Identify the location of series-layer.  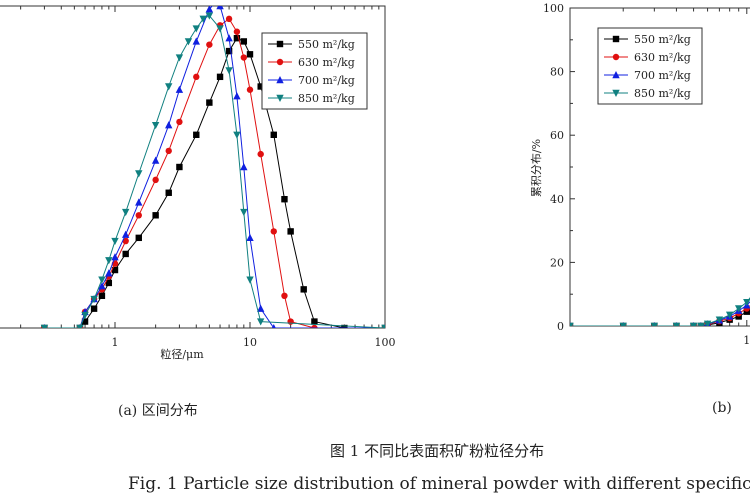
(660, 311).